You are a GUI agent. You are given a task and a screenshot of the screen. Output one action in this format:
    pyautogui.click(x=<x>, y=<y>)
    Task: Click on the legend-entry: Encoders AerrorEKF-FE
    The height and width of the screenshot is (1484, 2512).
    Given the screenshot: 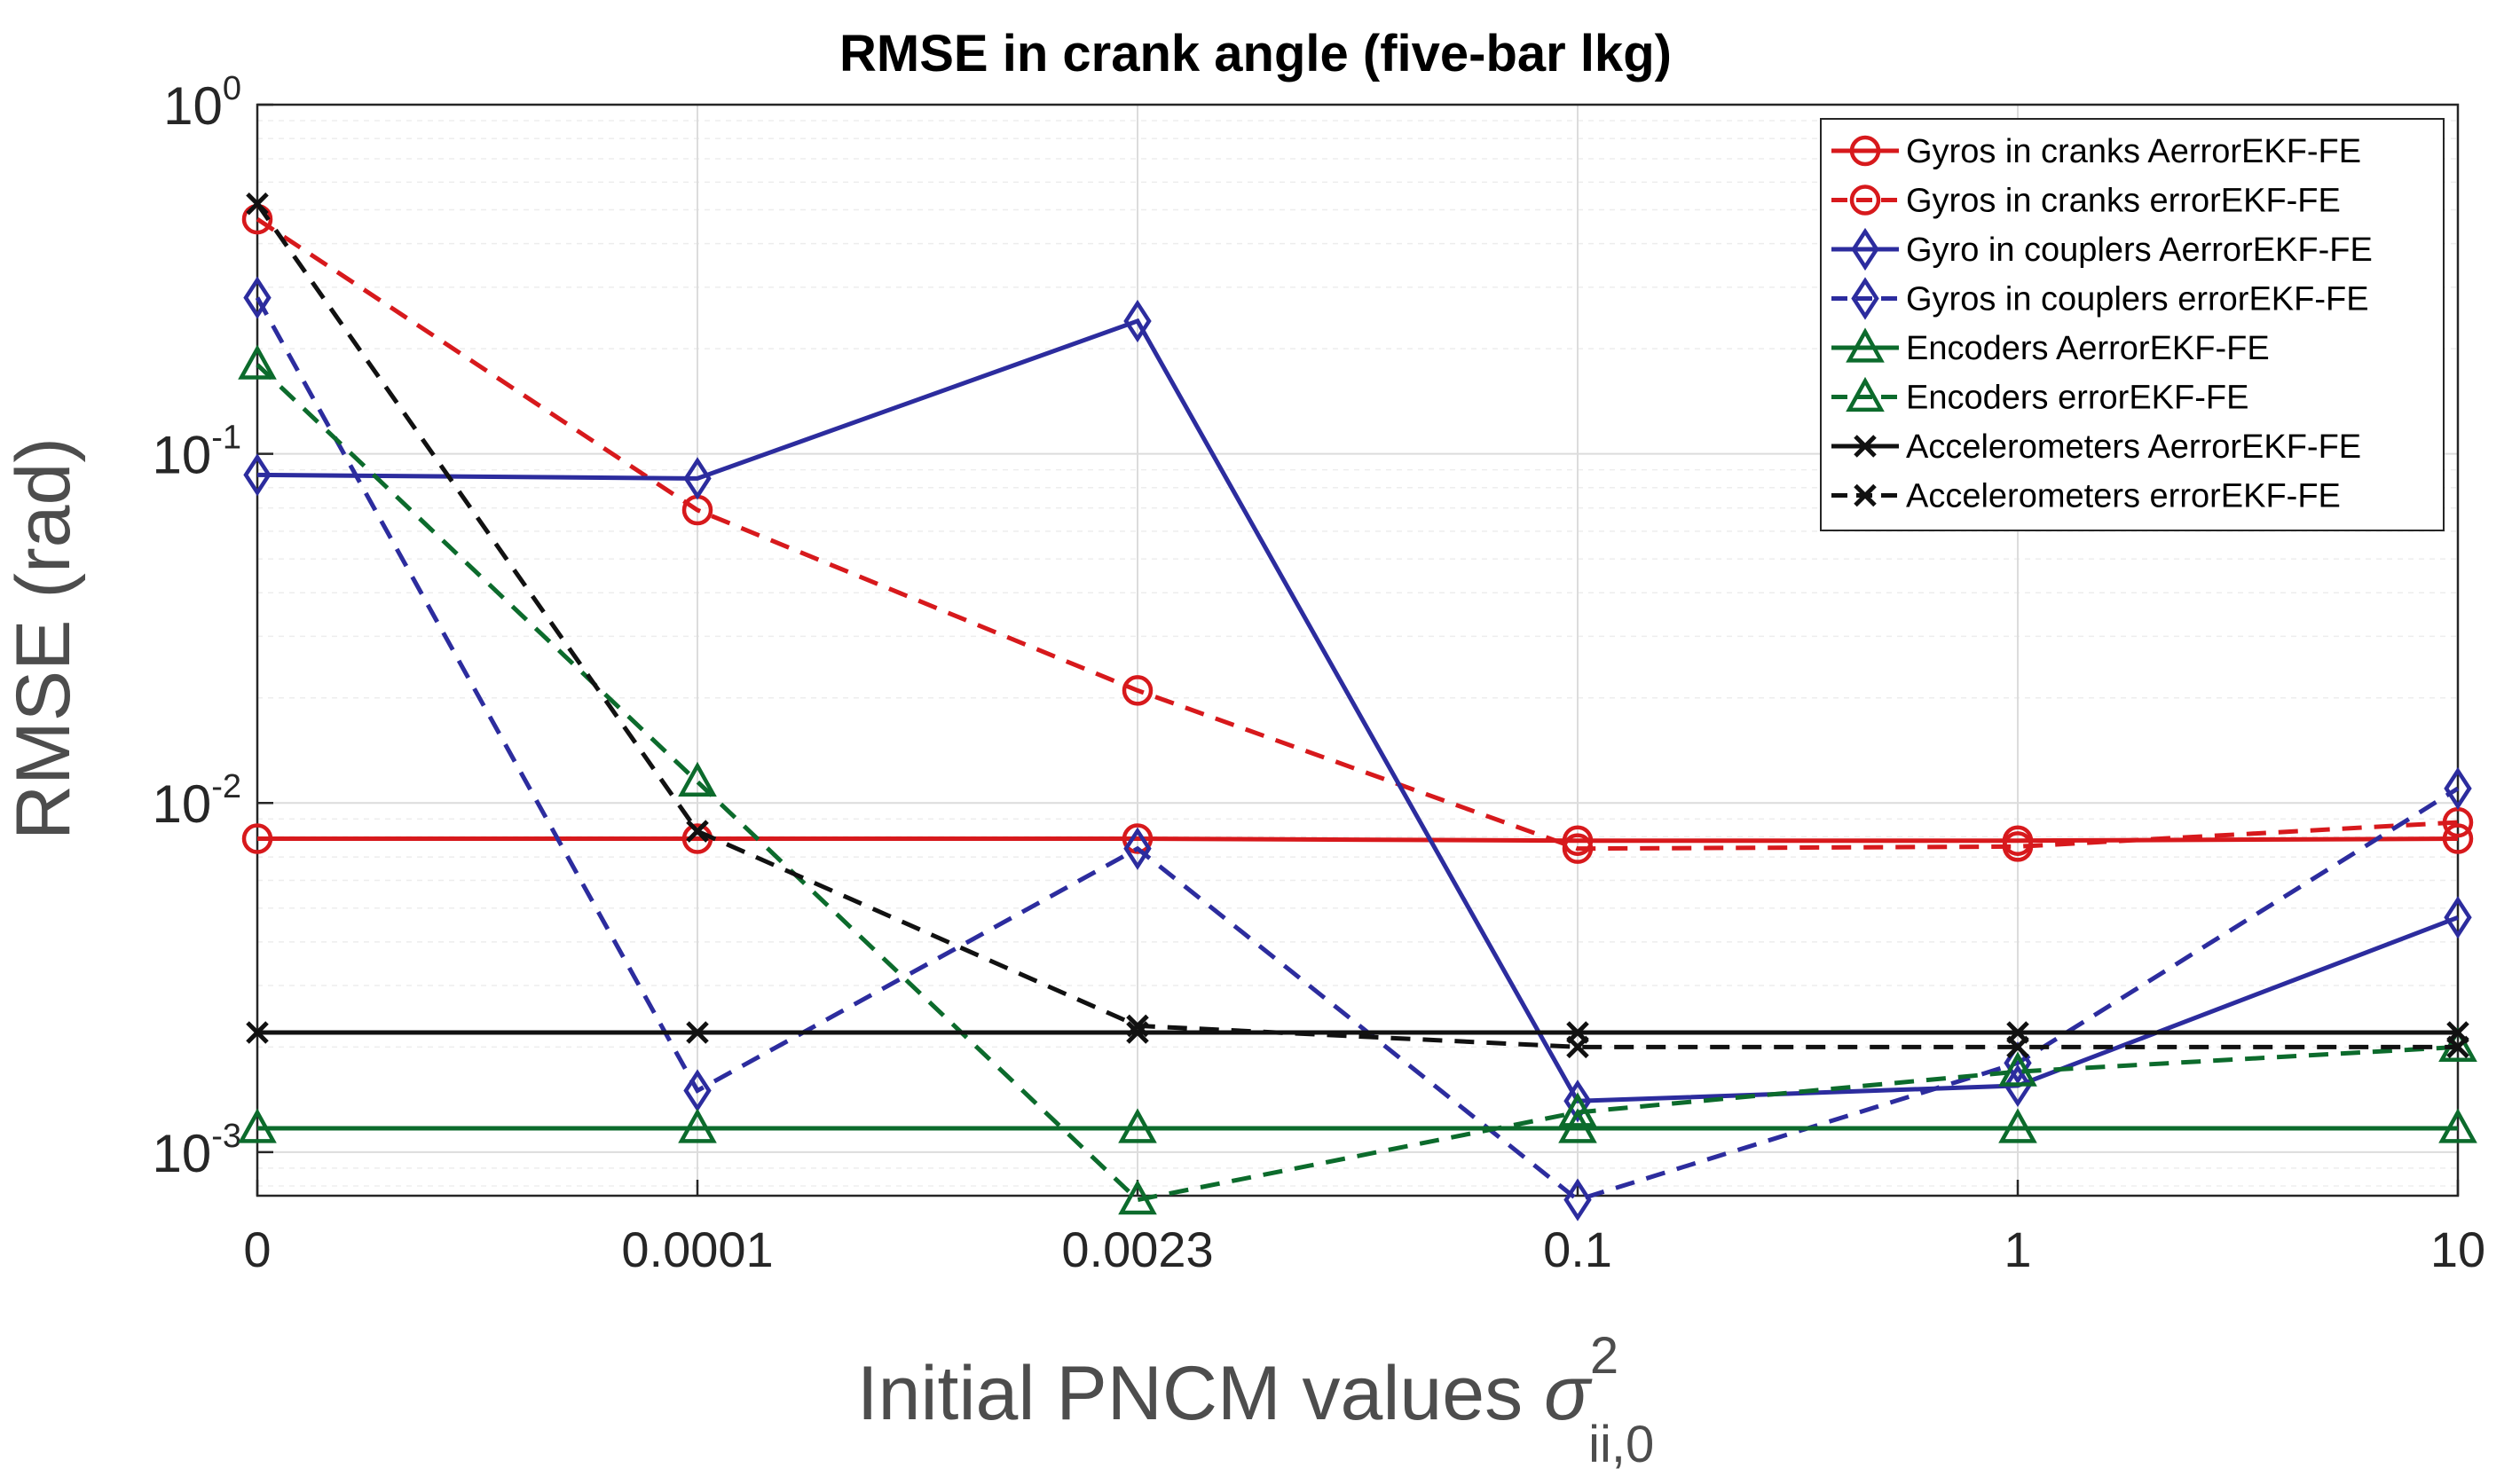 What is the action you would take?
    pyautogui.click(x=2050, y=347)
    